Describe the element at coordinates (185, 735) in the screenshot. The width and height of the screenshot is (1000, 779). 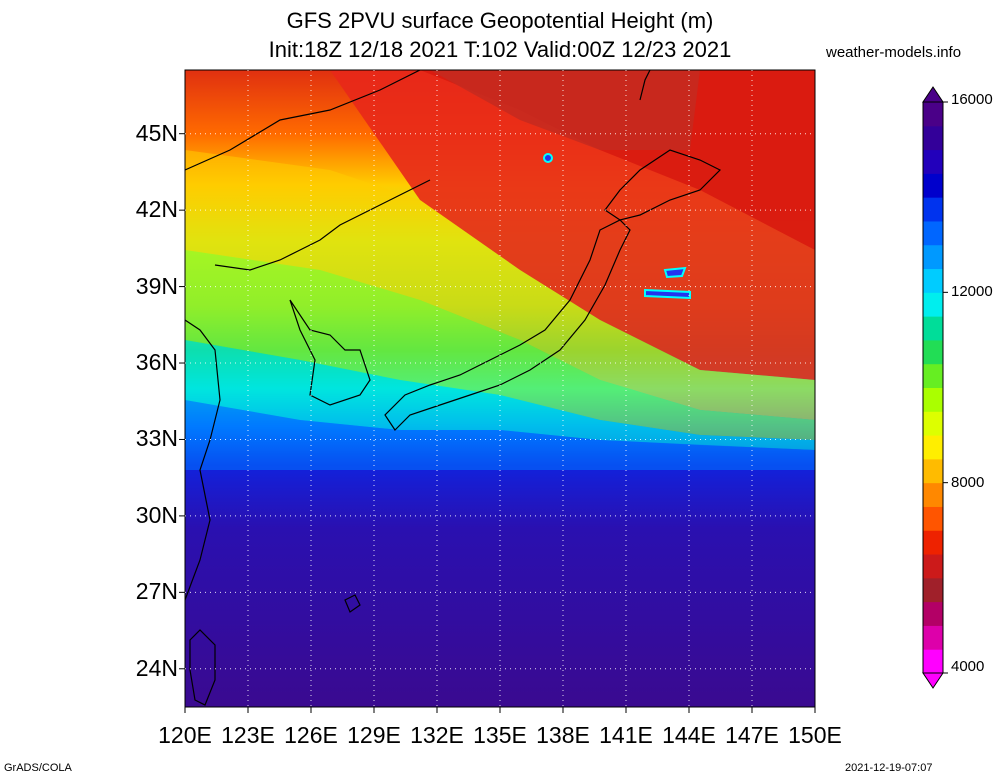
I see `lon-tick-label: 120E` at that location.